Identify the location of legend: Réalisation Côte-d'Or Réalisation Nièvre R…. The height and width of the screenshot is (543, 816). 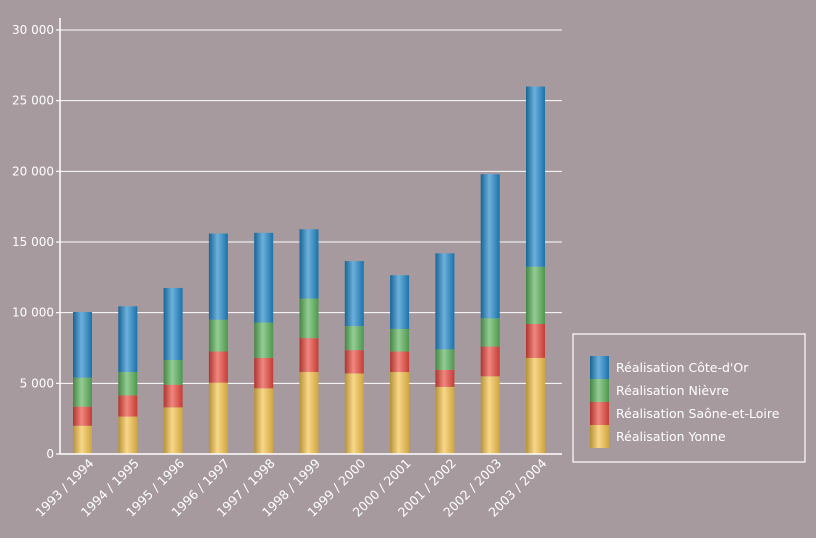
(689, 398).